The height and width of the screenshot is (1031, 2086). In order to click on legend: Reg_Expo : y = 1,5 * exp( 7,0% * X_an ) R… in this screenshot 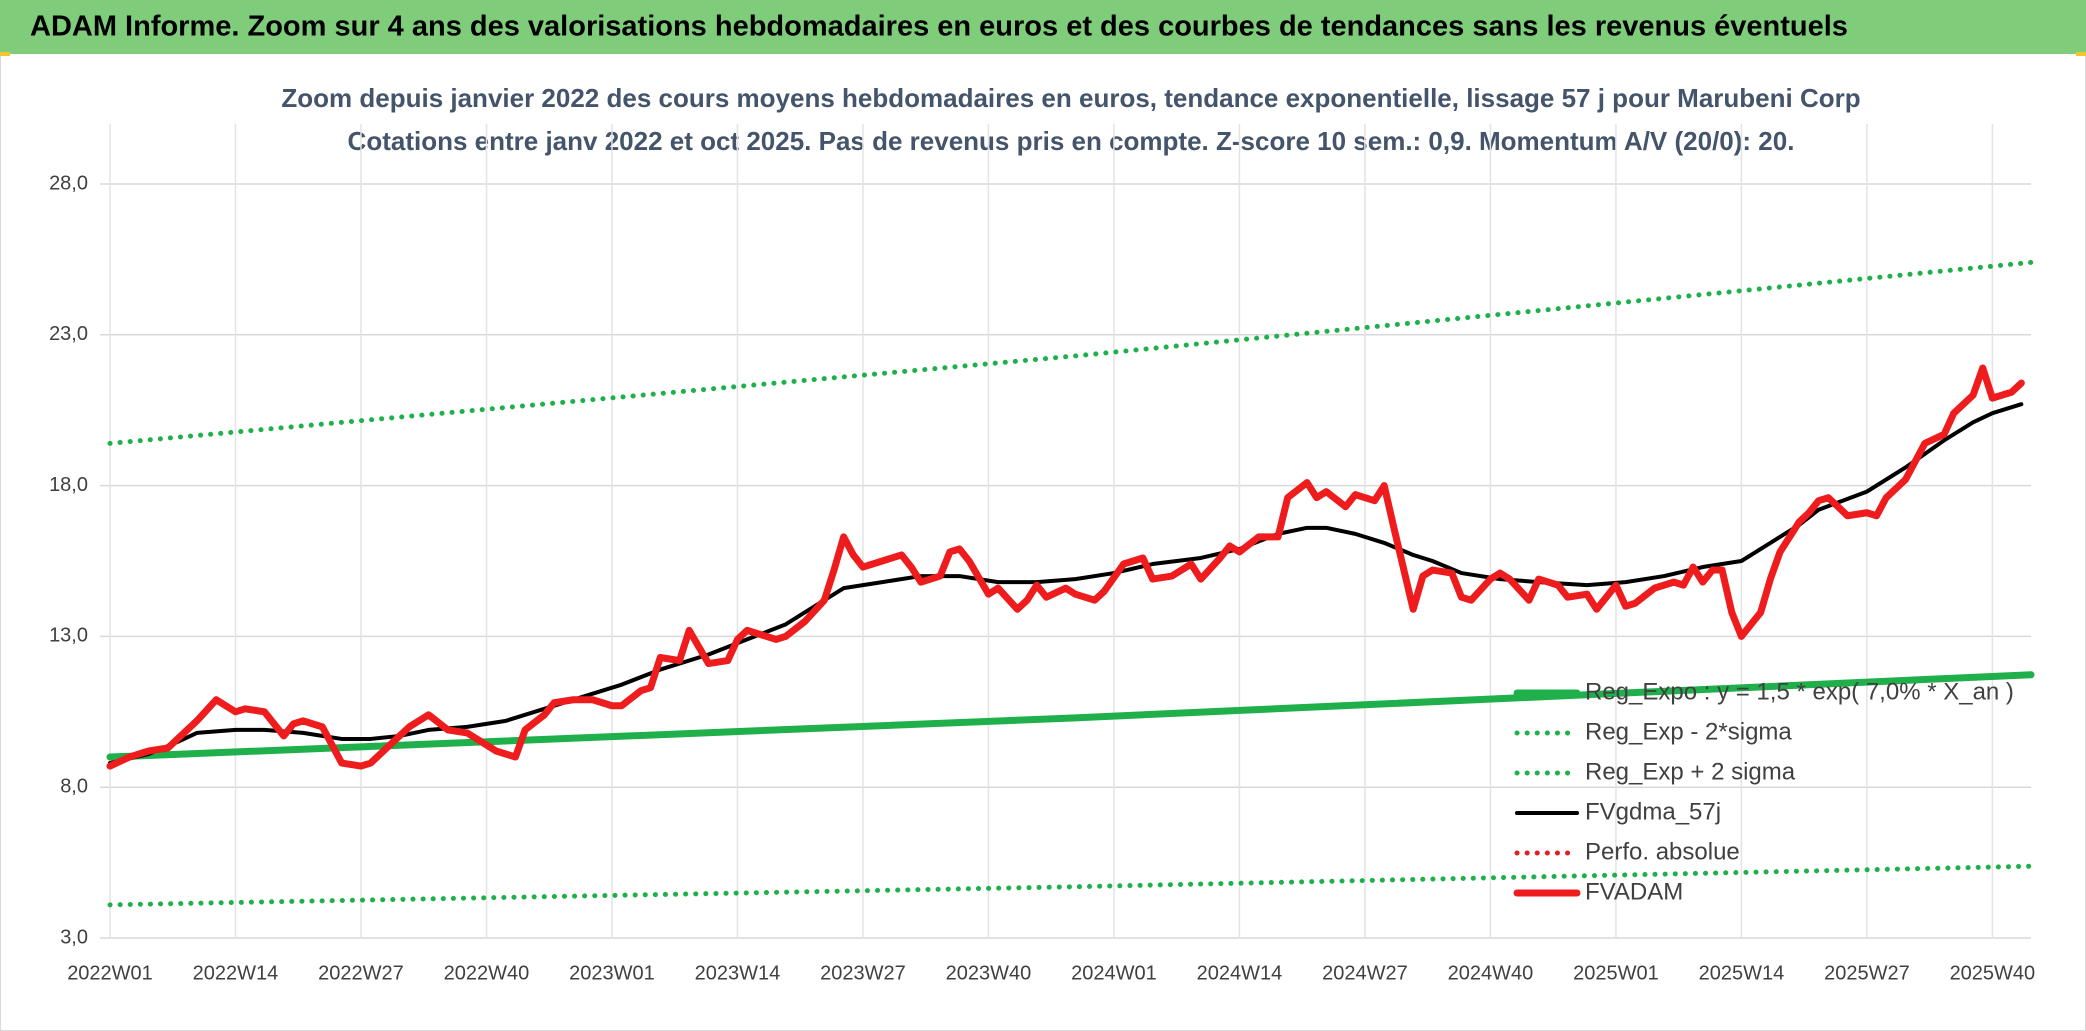, I will do `click(1763, 791)`.